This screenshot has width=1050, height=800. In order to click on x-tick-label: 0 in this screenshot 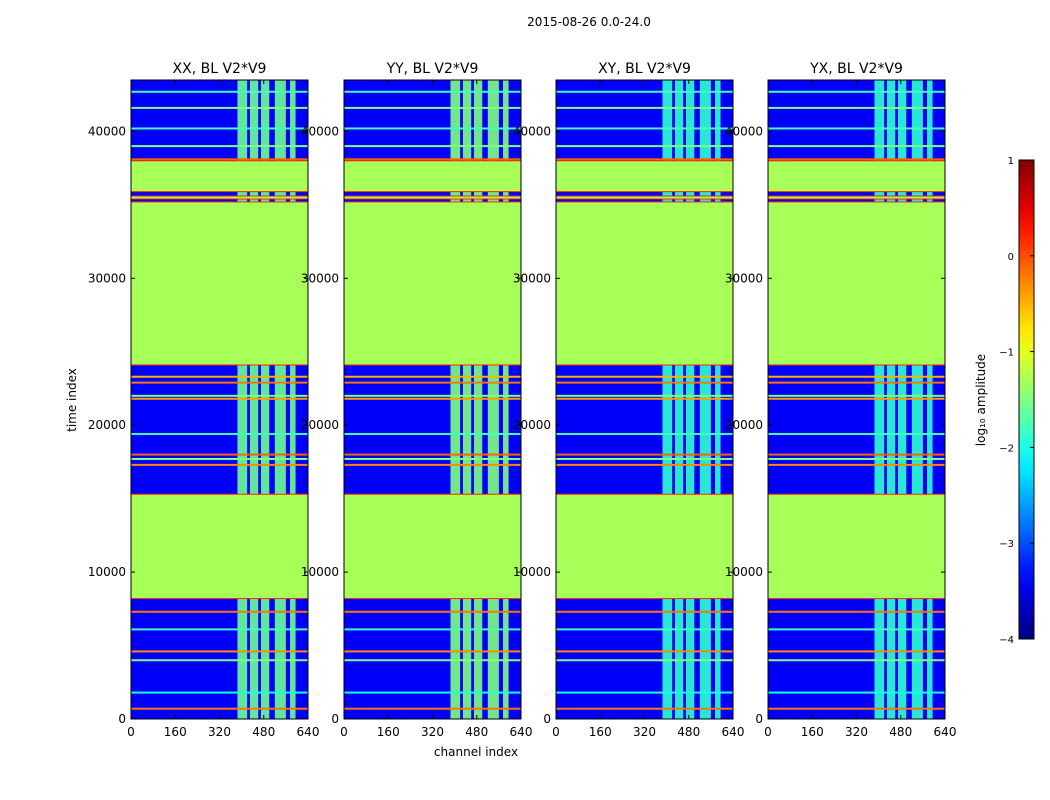, I will do `click(556, 732)`.